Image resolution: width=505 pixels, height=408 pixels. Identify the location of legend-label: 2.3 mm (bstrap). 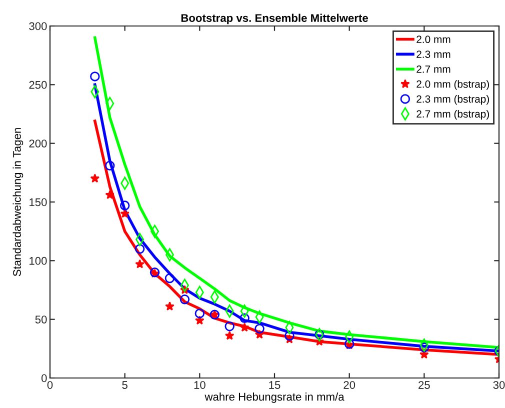
(452, 100).